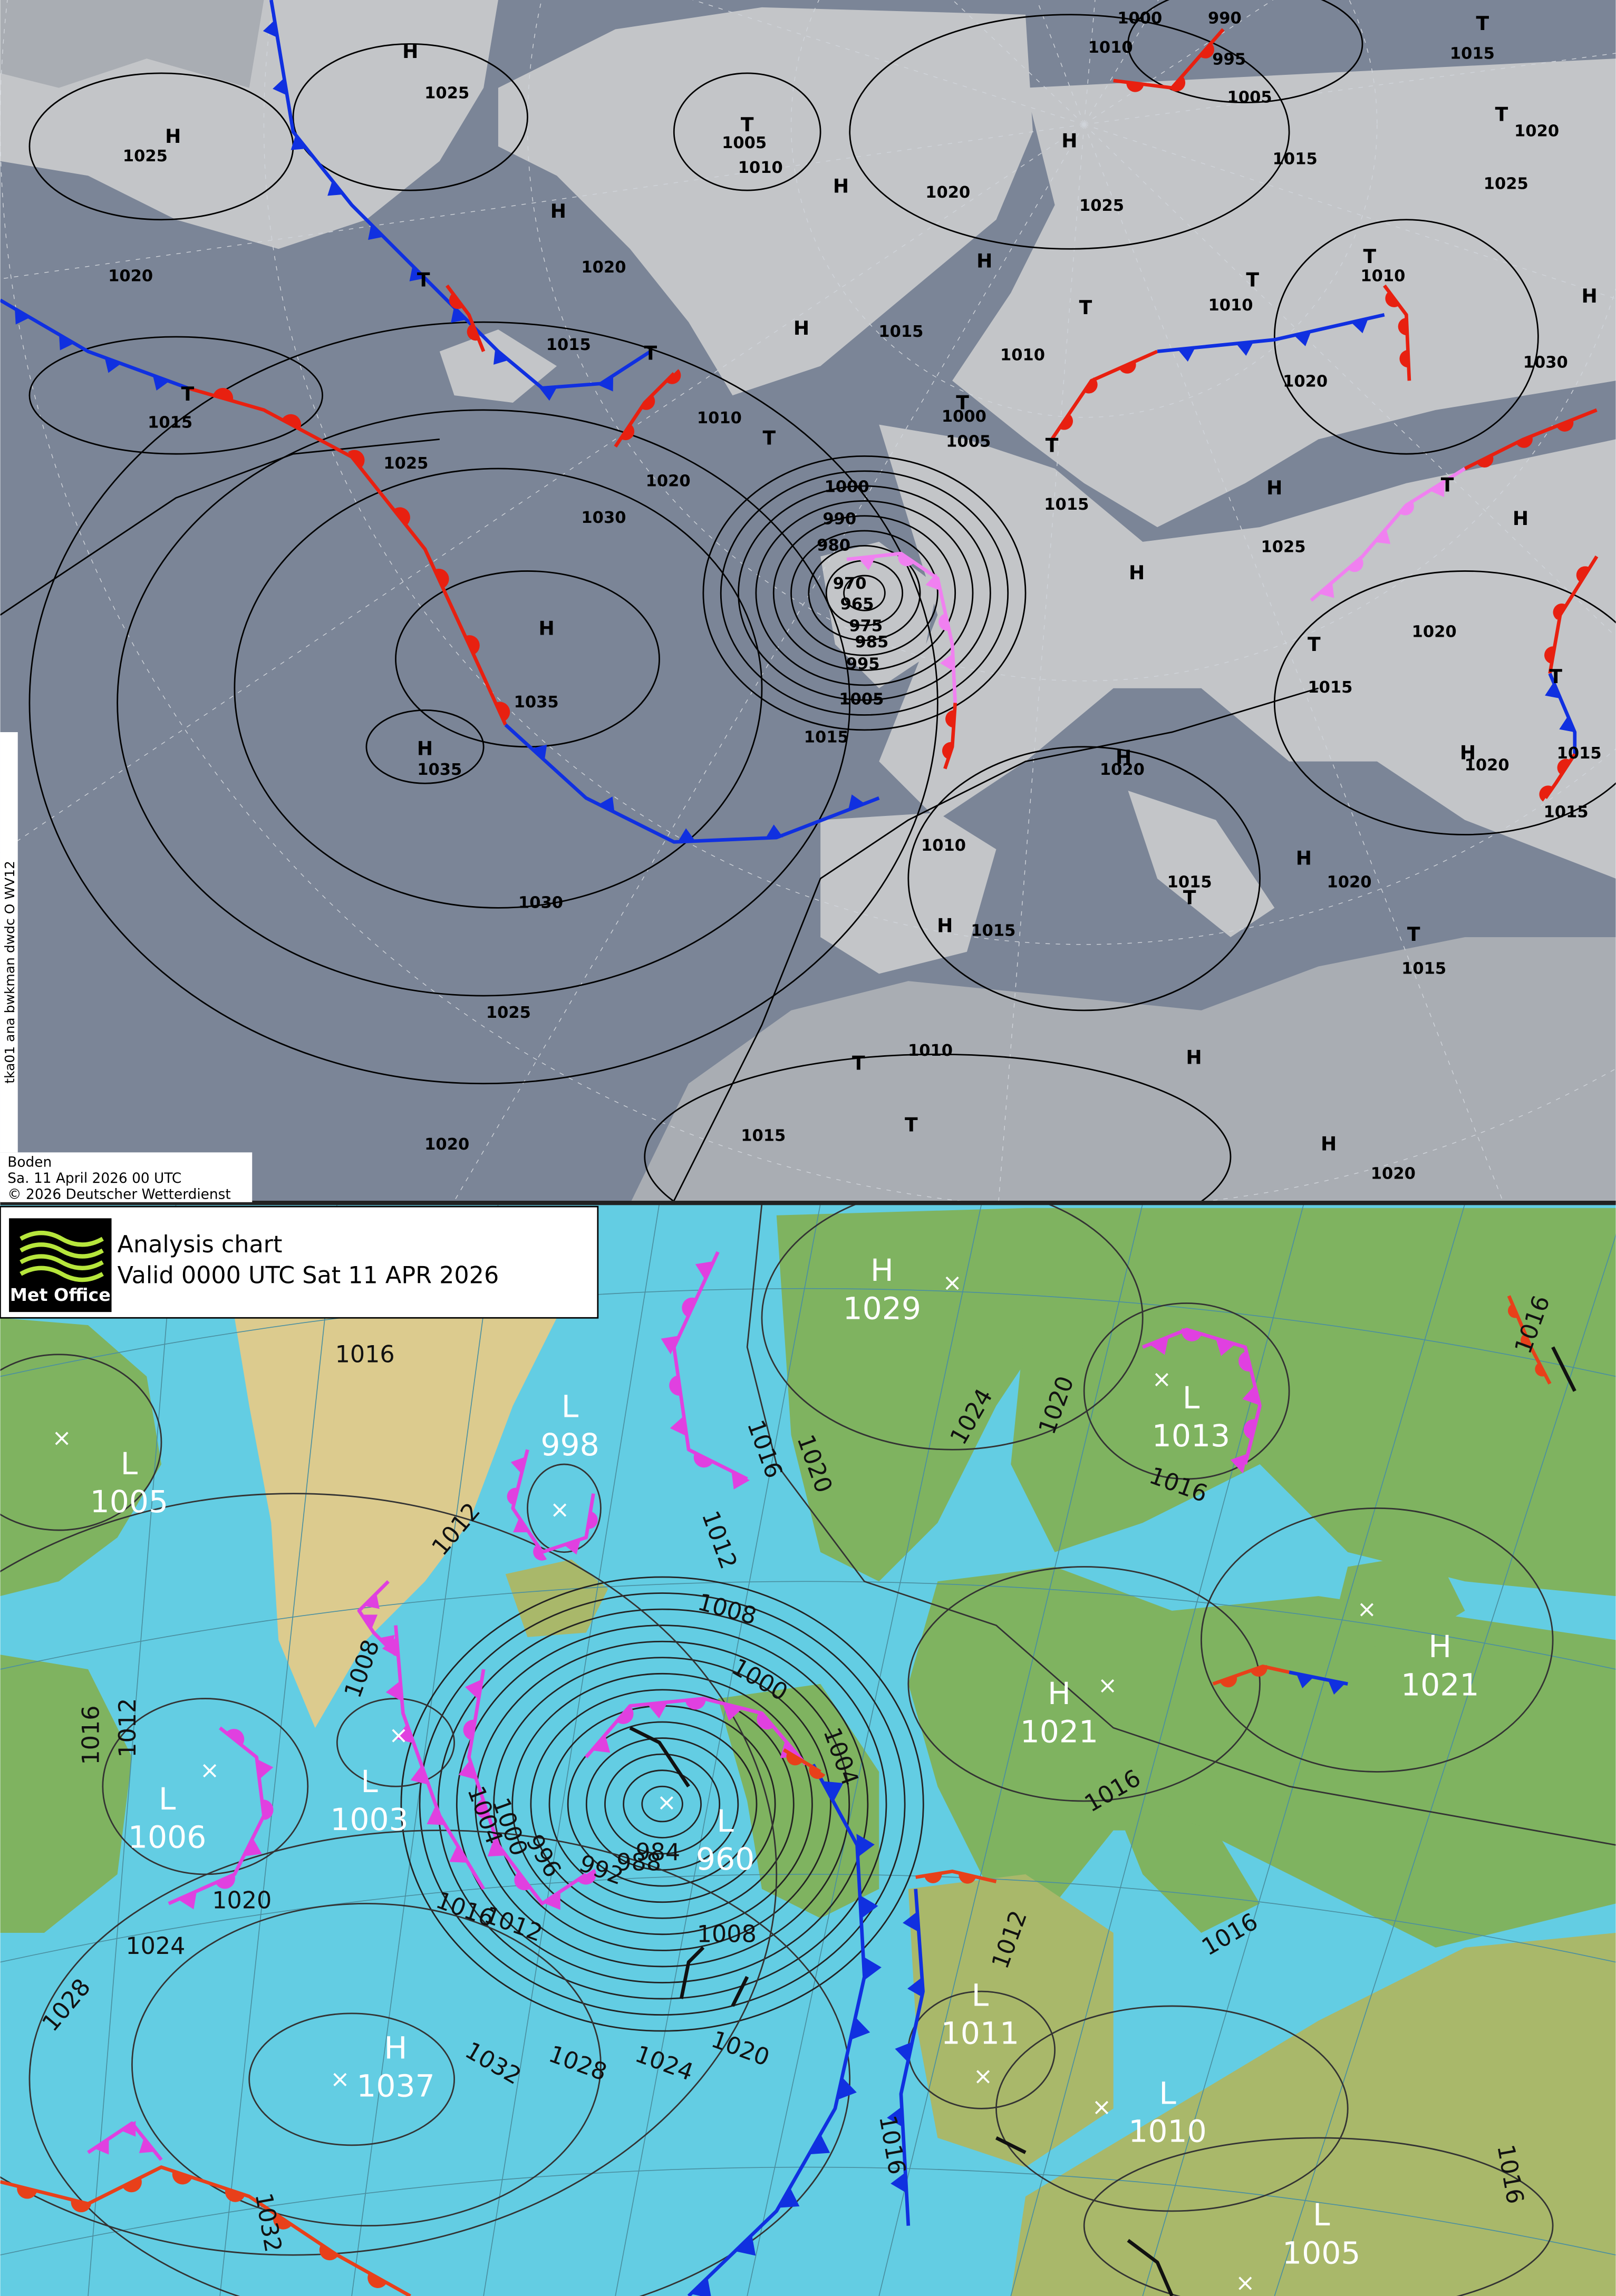  What do you see at coordinates (863, 665) in the screenshot?
I see `isobar-label: 995` at bounding box center [863, 665].